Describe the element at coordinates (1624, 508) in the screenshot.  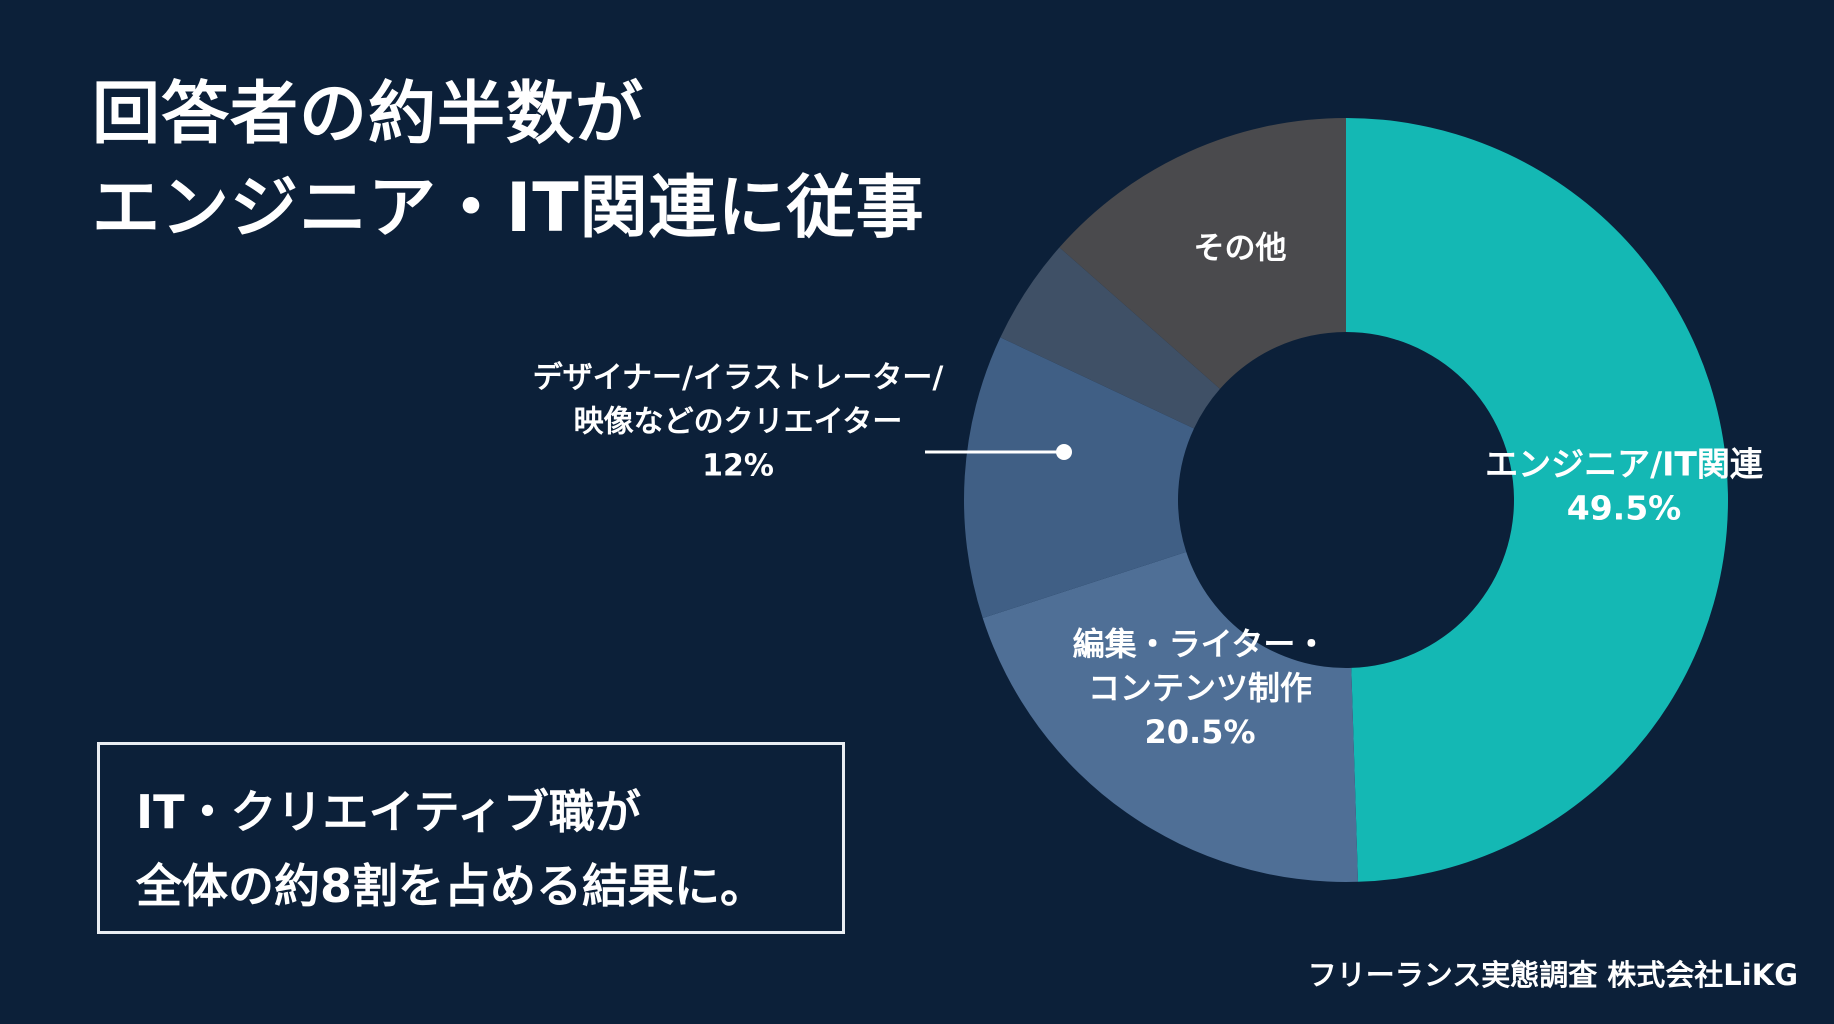
I see `slice-value-label-1: 49.5%` at that location.